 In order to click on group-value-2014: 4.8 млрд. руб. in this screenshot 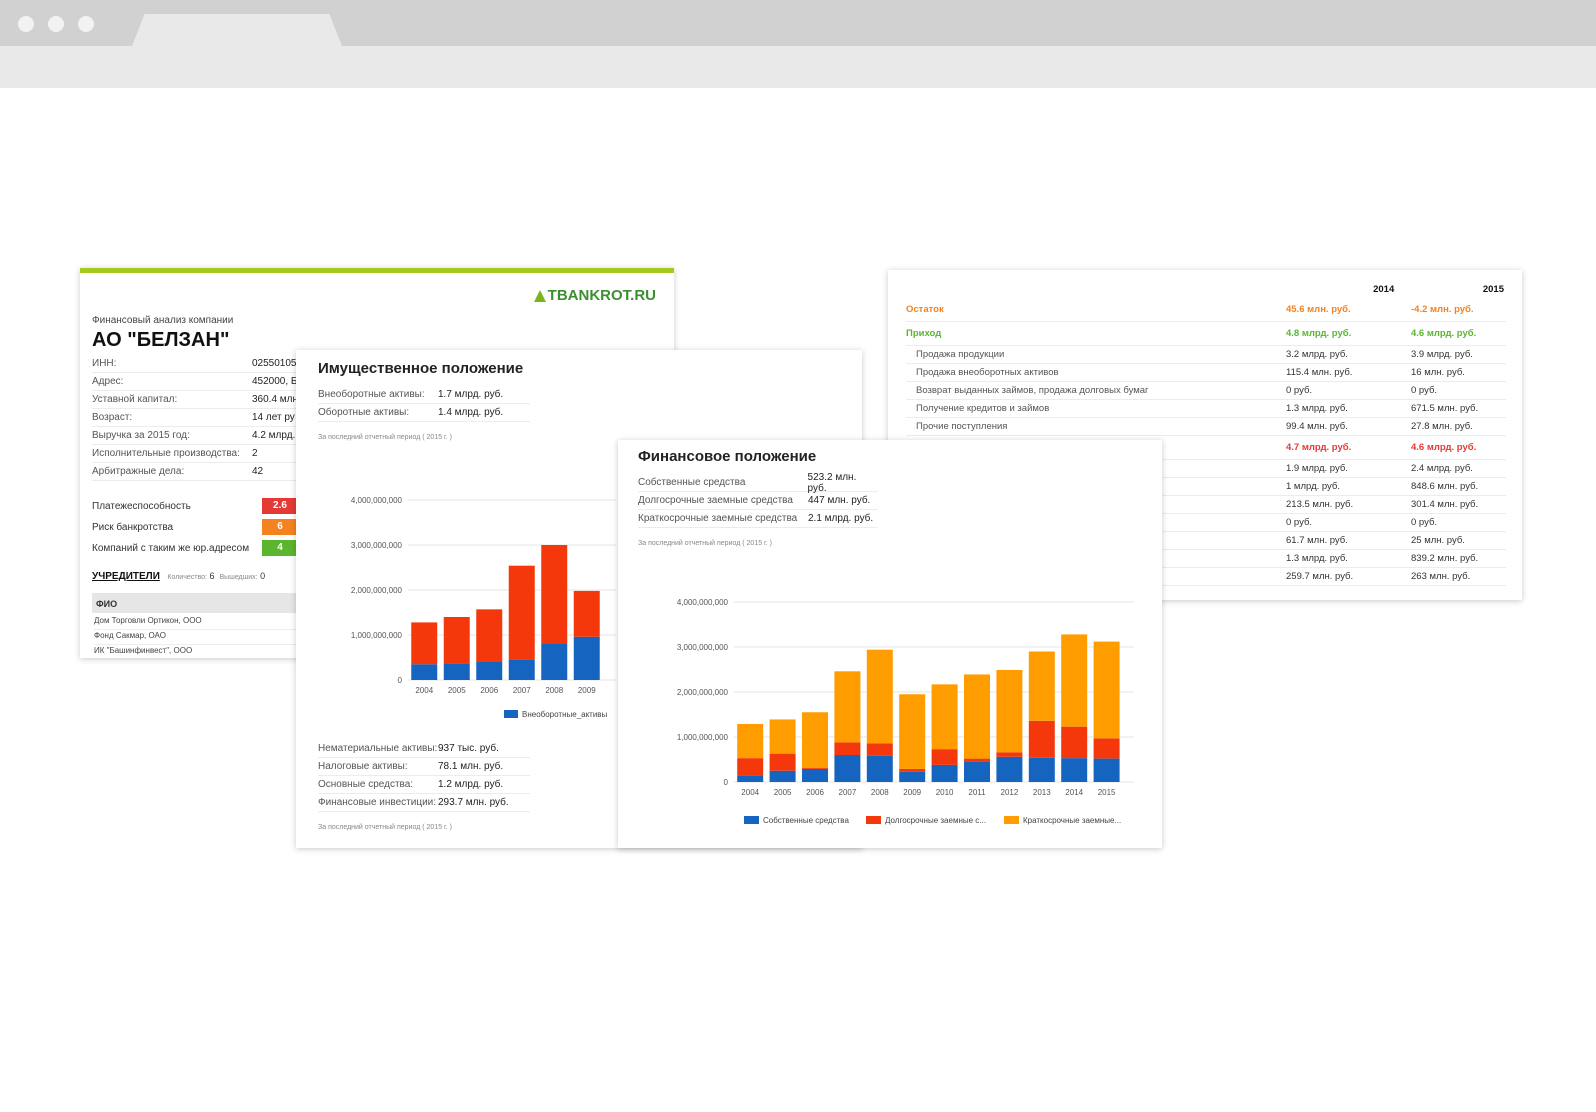, I will do `click(1319, 333)`.